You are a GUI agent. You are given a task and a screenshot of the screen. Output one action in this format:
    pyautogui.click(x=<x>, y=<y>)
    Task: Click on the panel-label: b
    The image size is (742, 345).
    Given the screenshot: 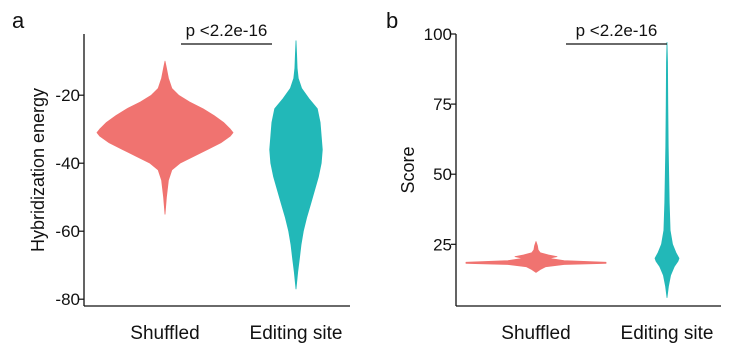 What is the action you would take?
    pyautogui.click(x=392, y=20)
    